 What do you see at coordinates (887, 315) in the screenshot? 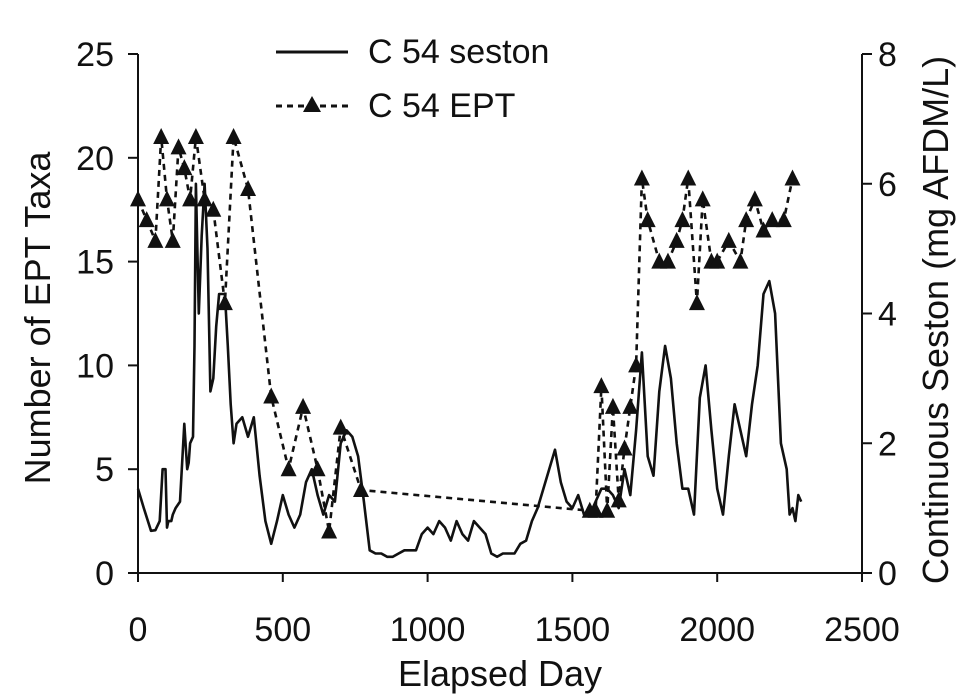
I see `right-y-tick-label: 4` at bounding box center [887, 315].